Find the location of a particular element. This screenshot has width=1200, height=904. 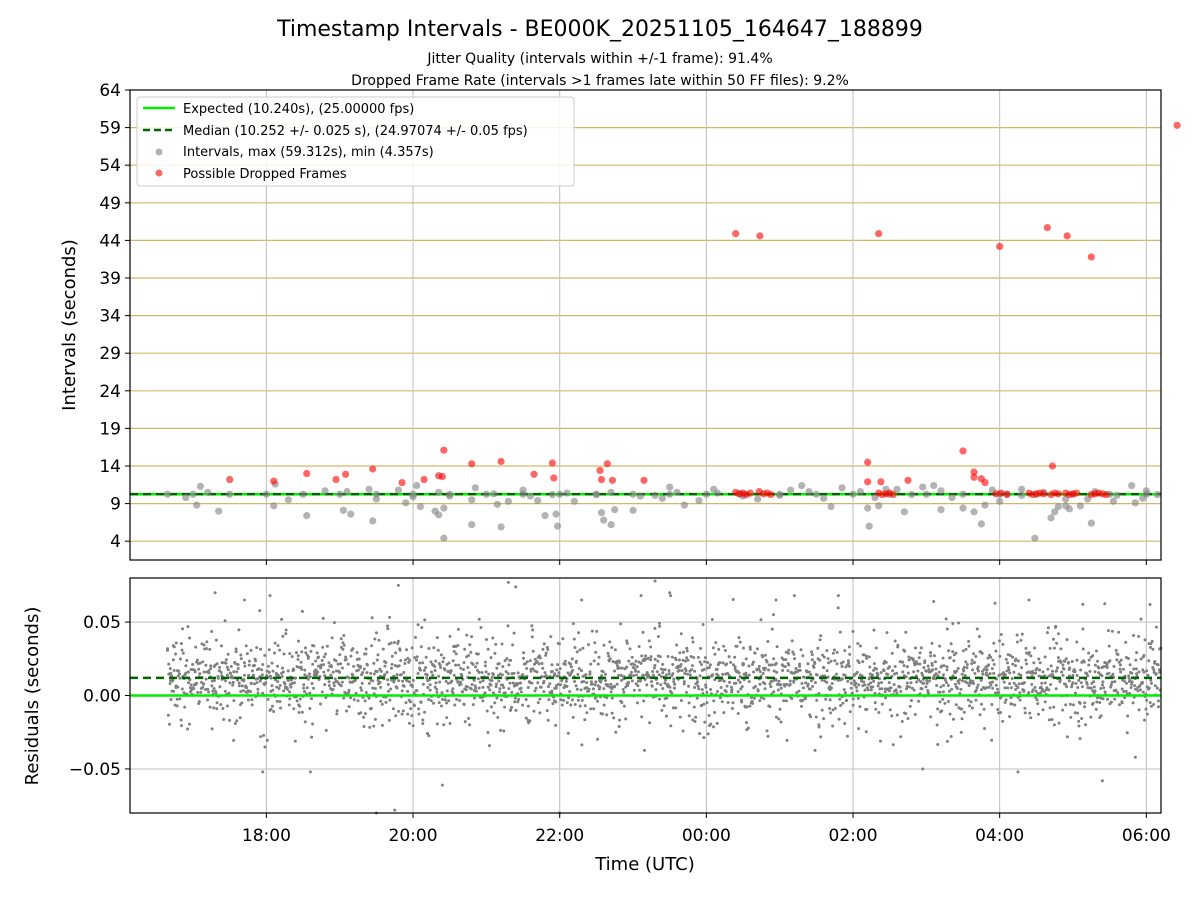

legend-expected-label: Expected (10.240s), (25.00000 fps) is located at coordinates (298, 109).